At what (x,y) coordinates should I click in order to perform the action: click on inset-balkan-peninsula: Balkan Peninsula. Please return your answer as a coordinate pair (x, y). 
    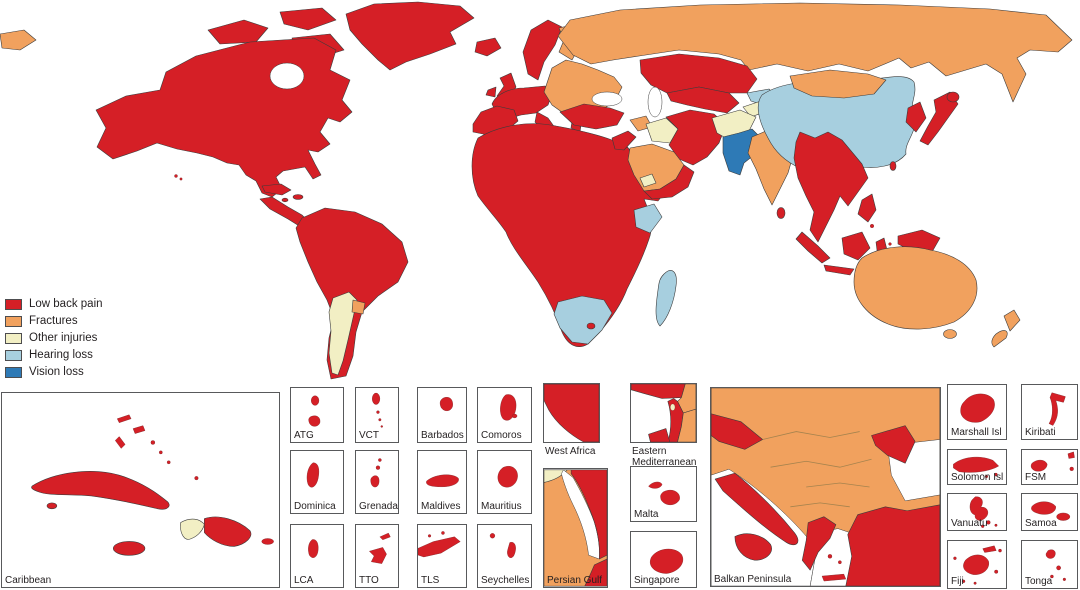
    Looking at the image, I should click on (825, 487).